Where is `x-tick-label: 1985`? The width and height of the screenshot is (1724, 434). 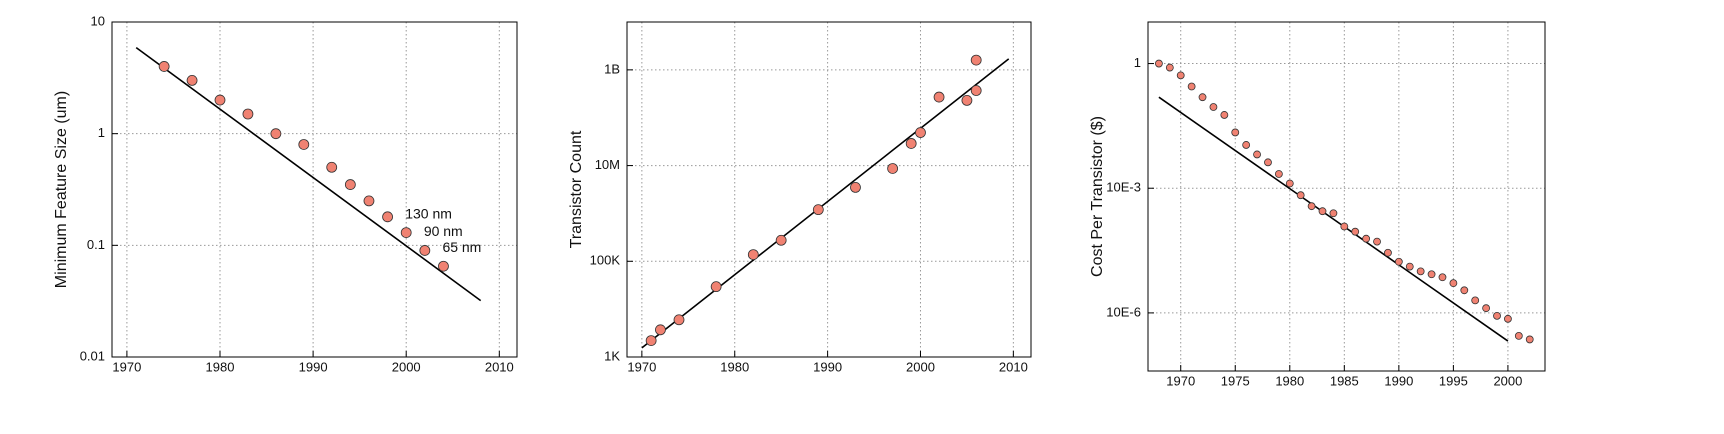
x-tick-label: 1985 is located at coordinates (1344, 380).